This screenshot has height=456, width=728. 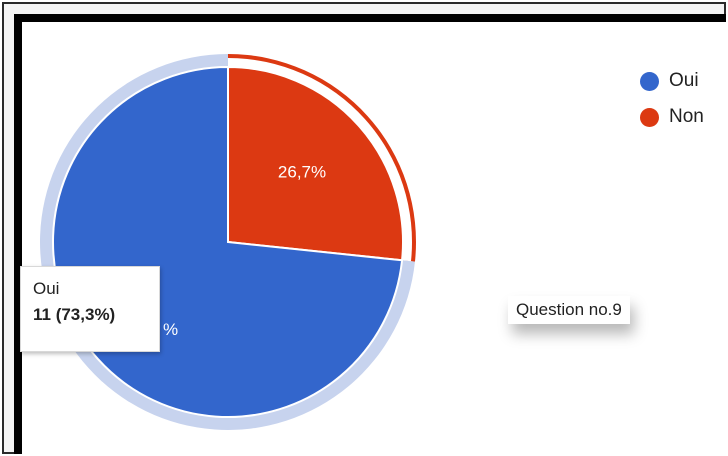 I want to click on tooltip-label: Oui, so click(x=46, y=288).